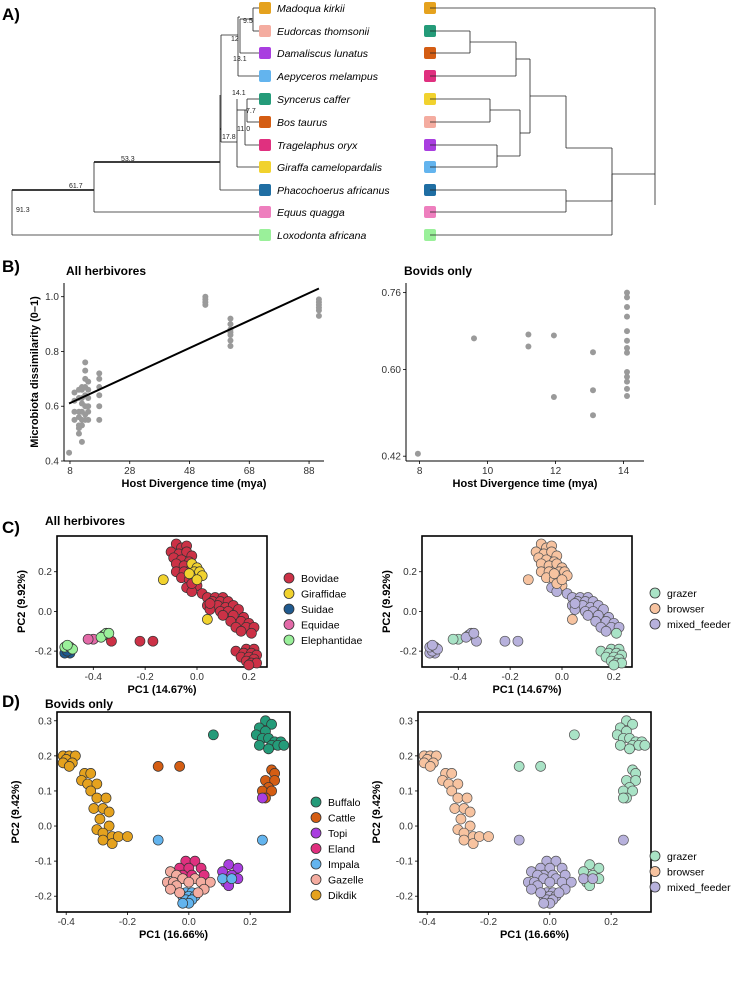  Describe the element at coordinates (52, 407) in the screenshot. I see `y-tick-label: 0.6` at that location.